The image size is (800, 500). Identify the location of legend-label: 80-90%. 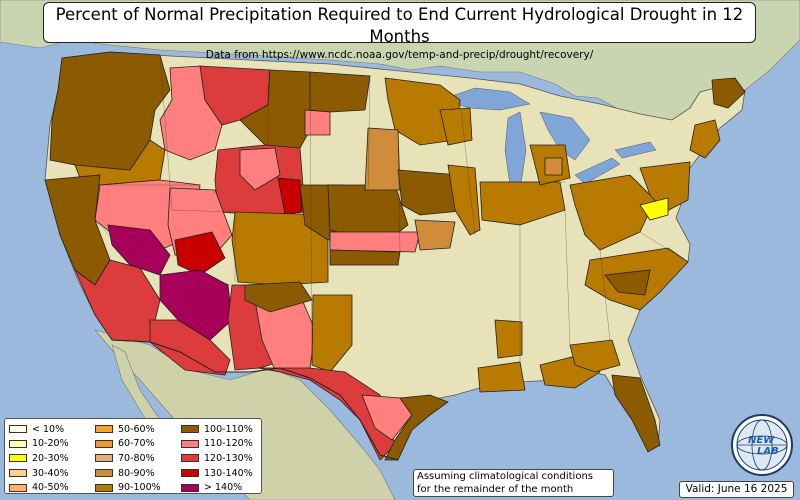
(136, 473).